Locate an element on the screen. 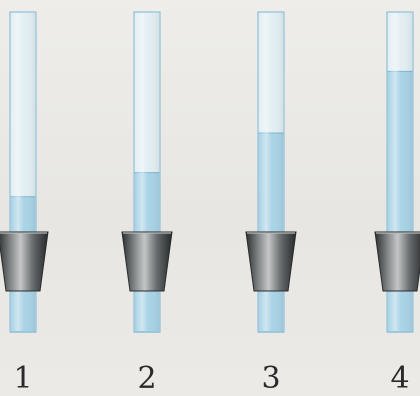 This screenshot has height=396, width=420. tube-label-2: 2 is located at coordinates (147, 378).